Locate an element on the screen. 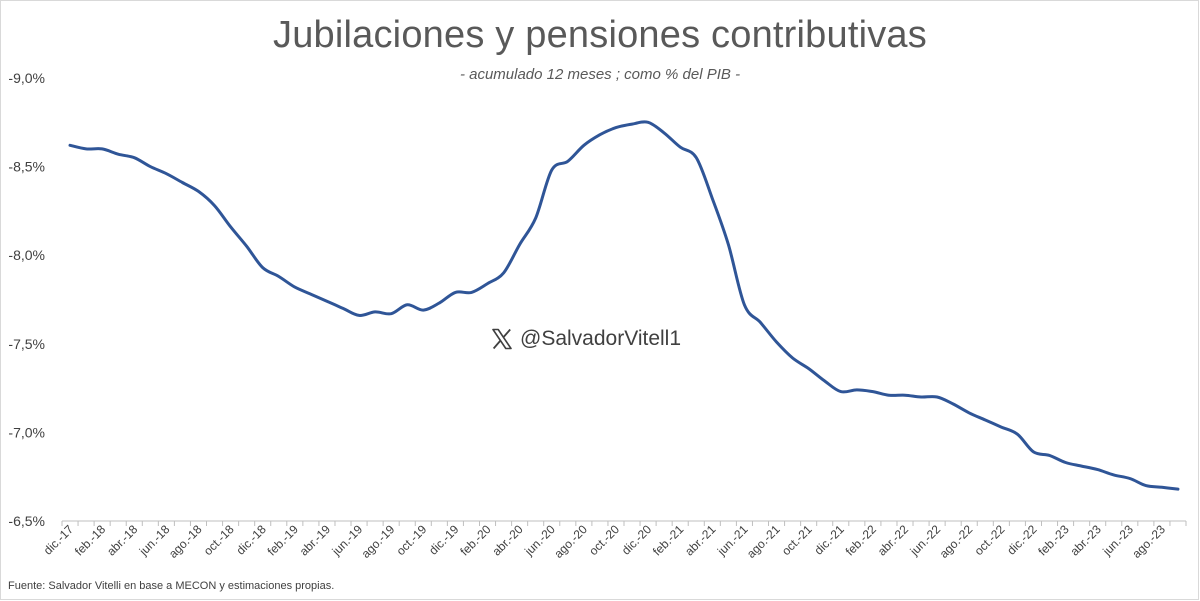  x-tick-label: ago.-22 is located at coordinates (956, 541).